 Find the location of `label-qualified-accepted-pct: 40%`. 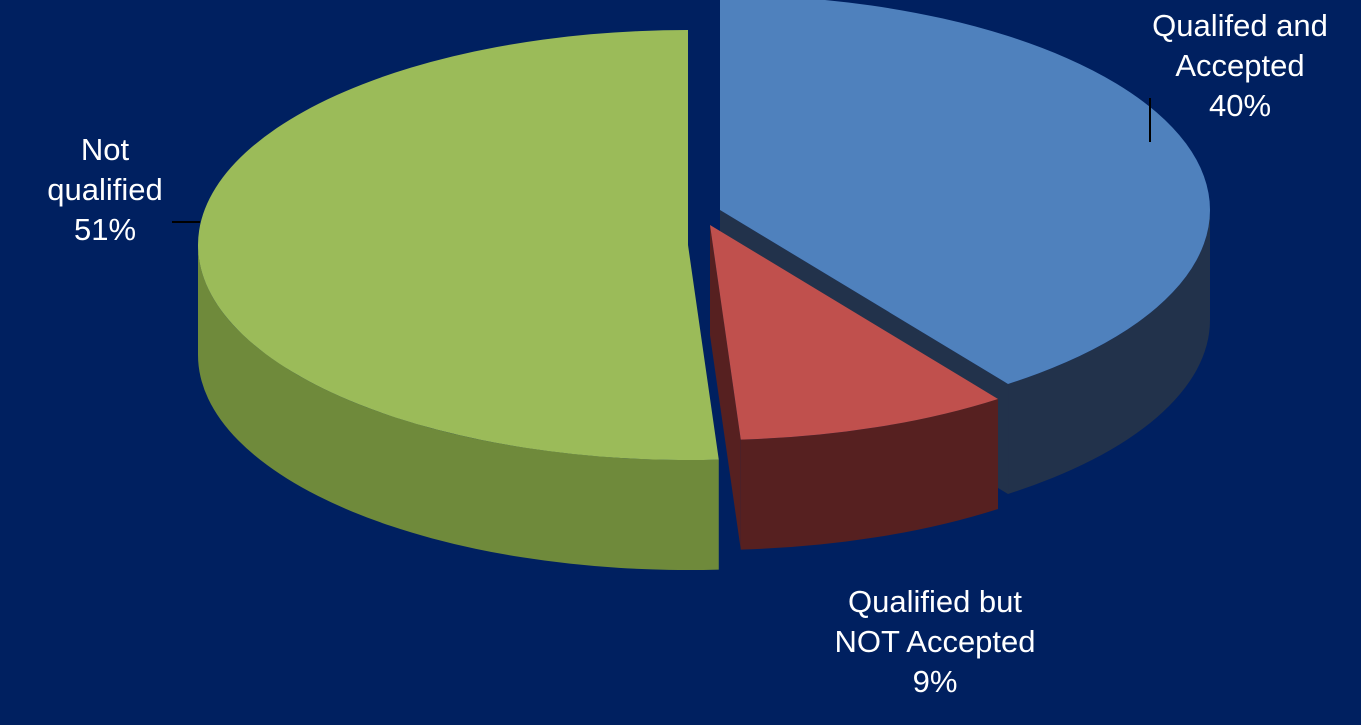

label-qualified-accepted-pct: 40% is located at coordinates (1240, 105).